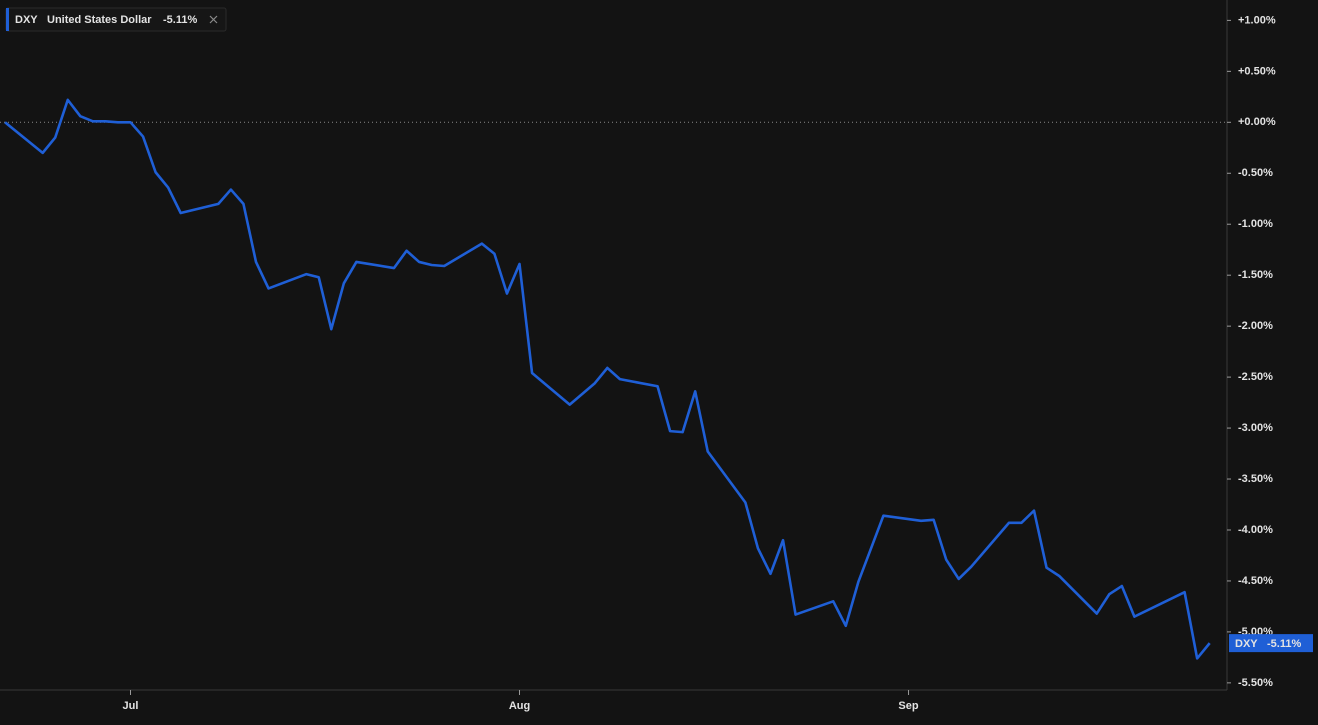 The image size is (1318, 725). What do you see at coordinates (99, 20) in the screenshot?
I see `legend-name: United States Dollar` at bounding box center [99, 20].